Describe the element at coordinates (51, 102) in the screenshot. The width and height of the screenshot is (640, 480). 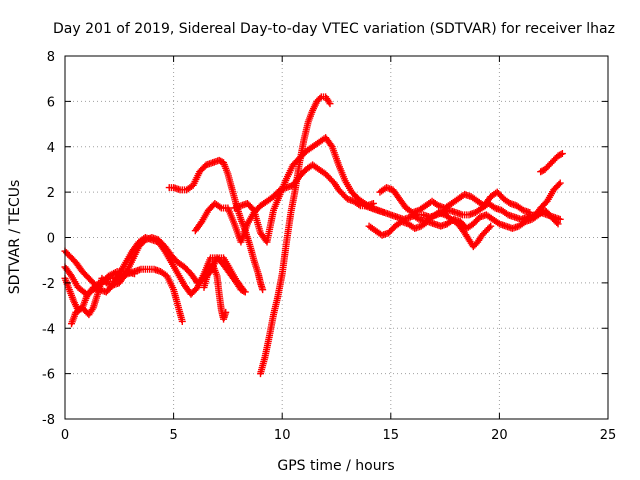
I see `y-tick-label: 6` at that location.